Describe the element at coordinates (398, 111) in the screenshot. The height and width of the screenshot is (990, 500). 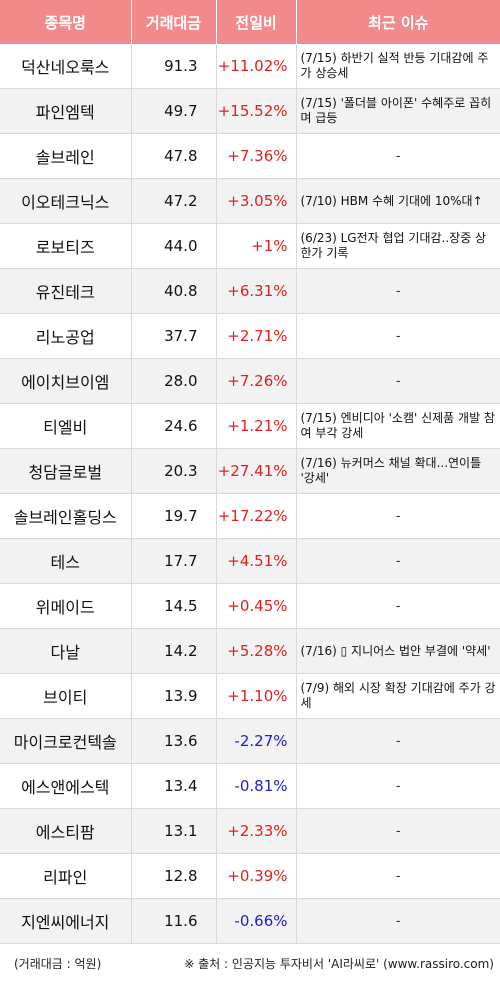
I see `recent-issue: (7/15) '폴더블 아이폰' 수혜주로 꼽히며 급등` at that location.